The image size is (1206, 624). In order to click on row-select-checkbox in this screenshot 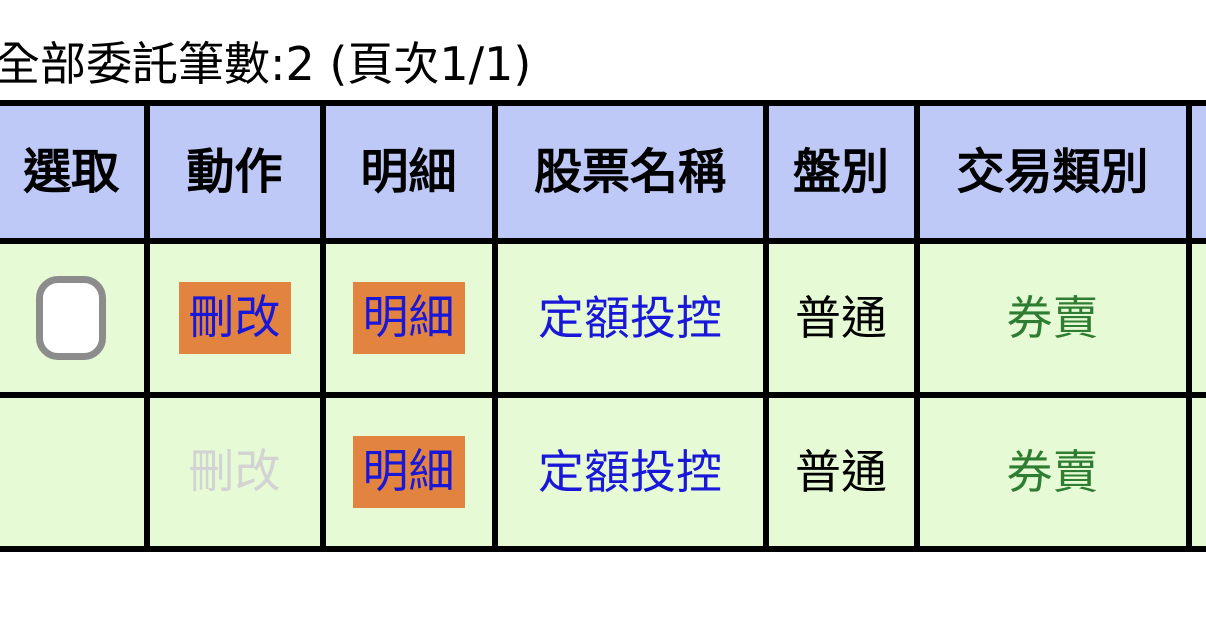, I will do `click(71, 318)`.